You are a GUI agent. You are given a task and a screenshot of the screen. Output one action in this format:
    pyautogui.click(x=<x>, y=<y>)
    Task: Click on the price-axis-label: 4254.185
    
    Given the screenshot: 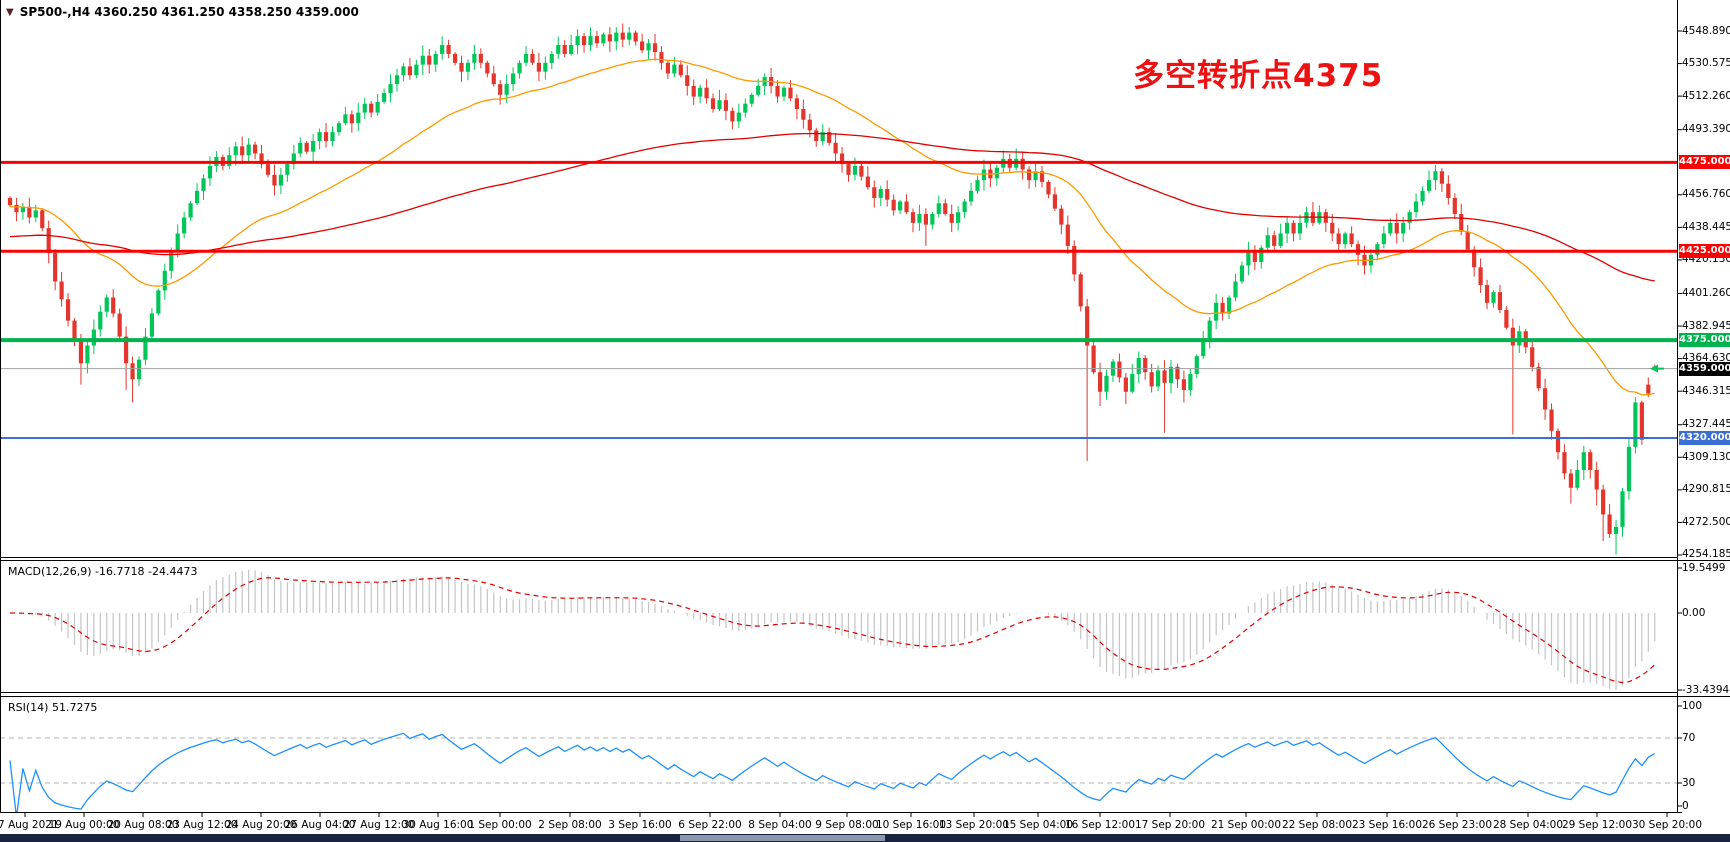 What is the action you would take?
    pyautogui.click(x=1706, y=554)
    